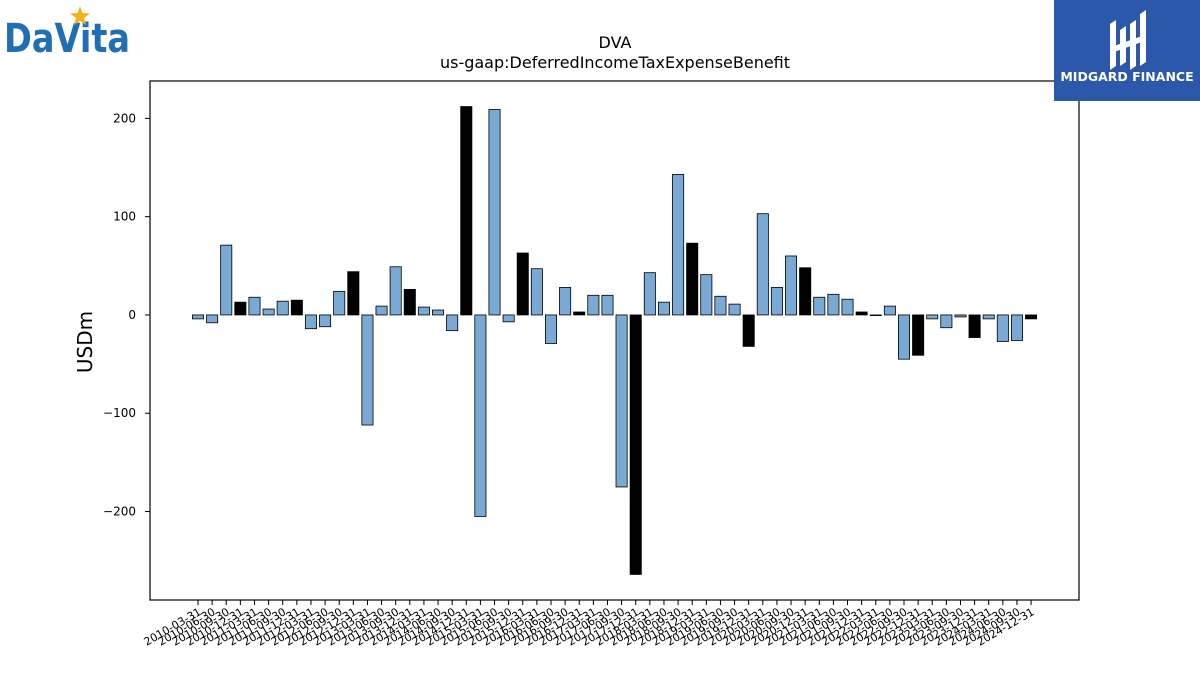  What do you see at coordinates (126, 315) in the screenshot?
I see `y-axis-ticks: −200 −100 0 100 200` at bounding box center [126, 315].